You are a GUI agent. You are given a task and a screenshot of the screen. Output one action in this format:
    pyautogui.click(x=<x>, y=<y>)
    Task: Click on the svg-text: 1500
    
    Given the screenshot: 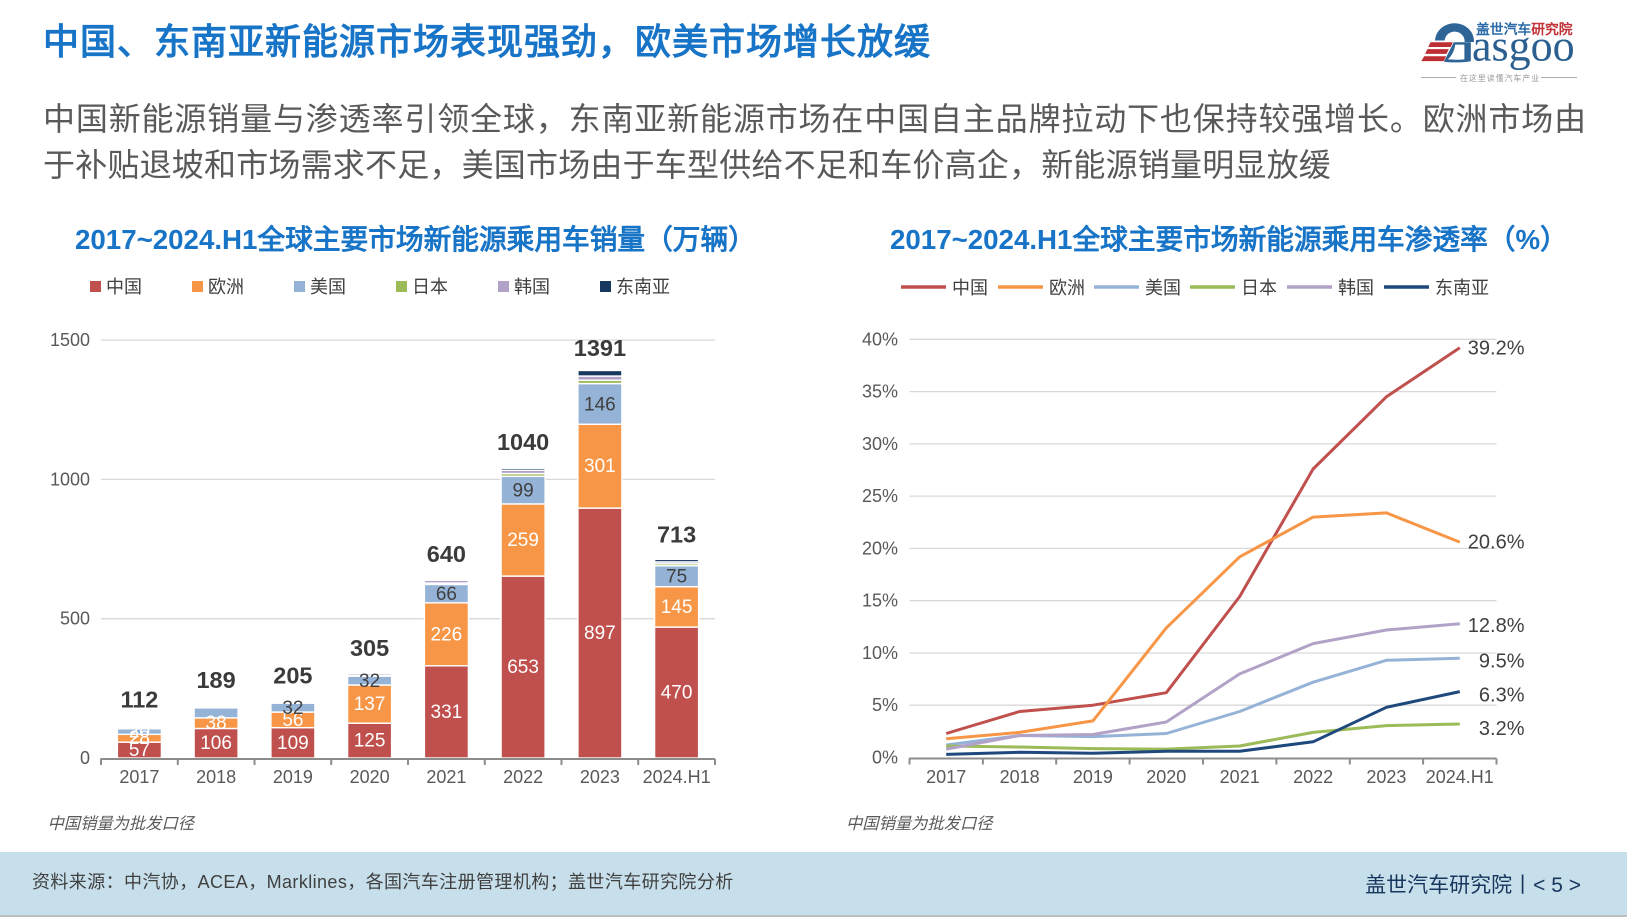 What is the action you would take?
    pyautogui.click(x=70, y=340)
    